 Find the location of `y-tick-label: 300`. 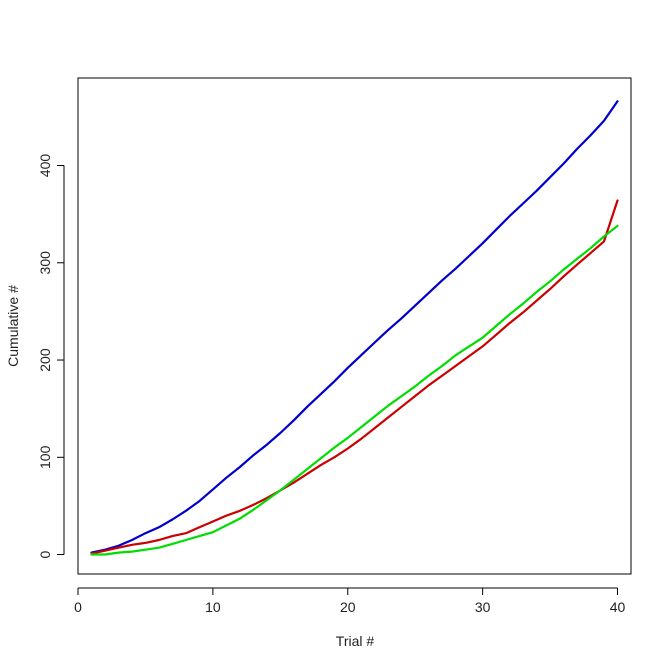

y-tick-label: 300 is located at coordinates (45, 263).